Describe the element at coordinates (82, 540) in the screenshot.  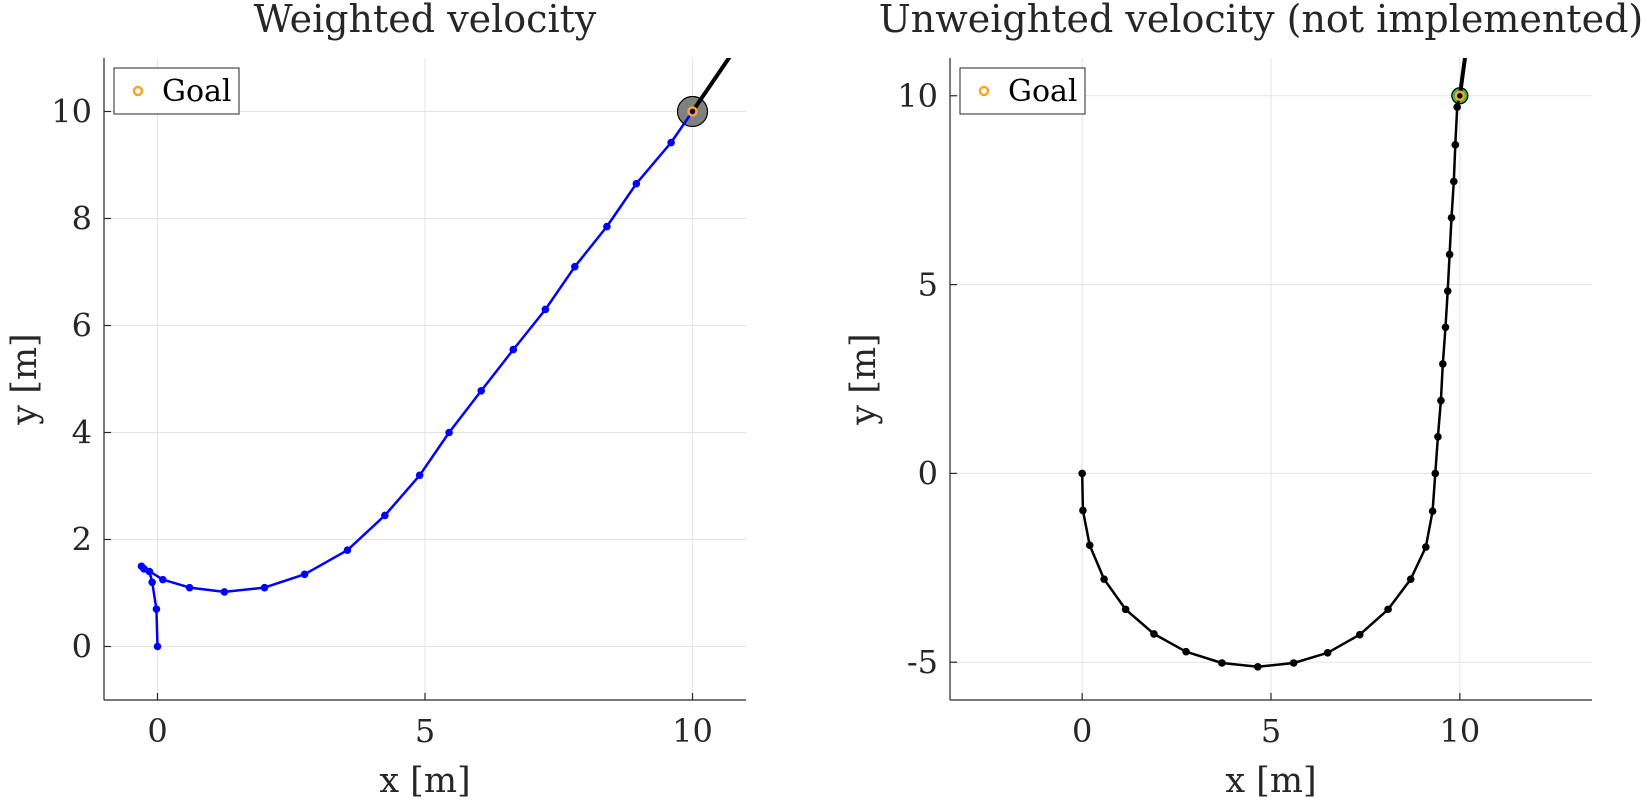
I see `y-tick-label-1: 2` at that location.